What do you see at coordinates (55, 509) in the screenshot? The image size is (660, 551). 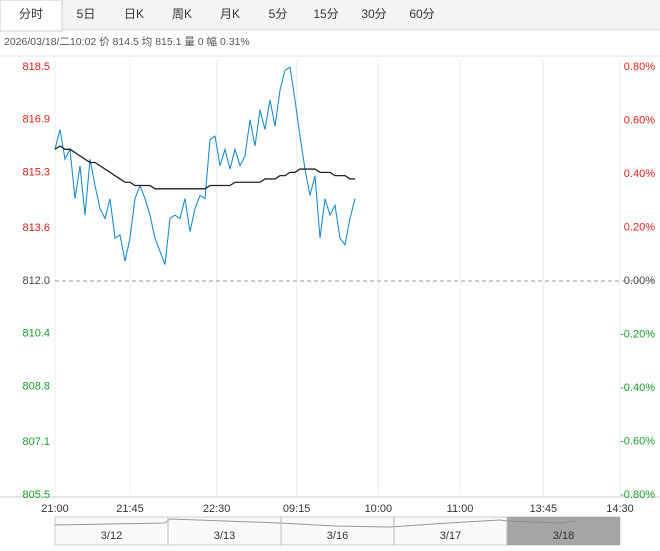 I see `x-tick-label: 21:00` at bounding box center [55, 509].